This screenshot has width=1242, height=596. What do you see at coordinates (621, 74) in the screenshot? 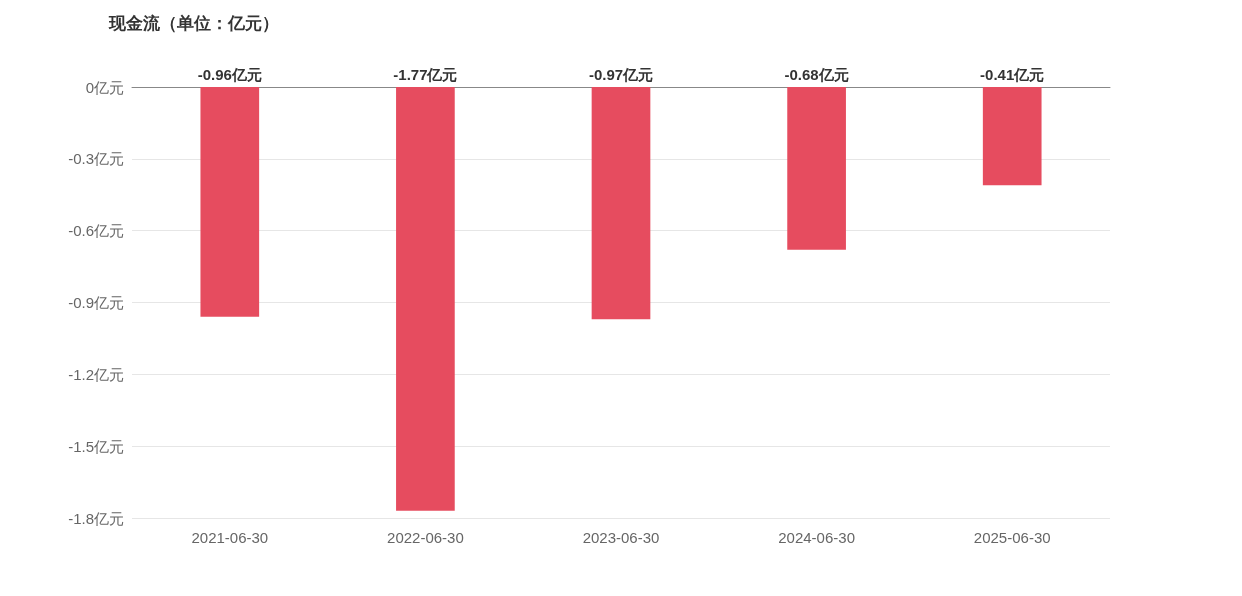
I see `data-label: -0.97亿元` at bounding box center [621, 74].